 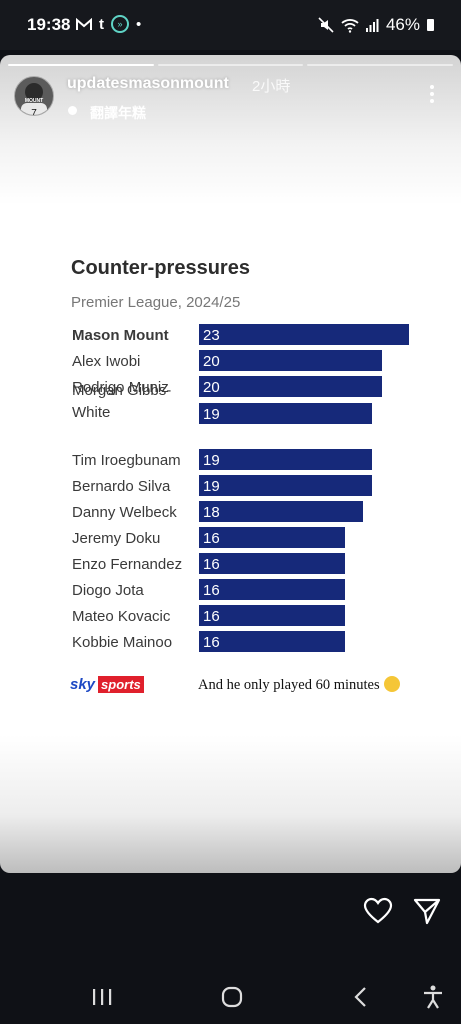 I want to click on category-label: Danny Welbeck, so click(x=124, y=512).